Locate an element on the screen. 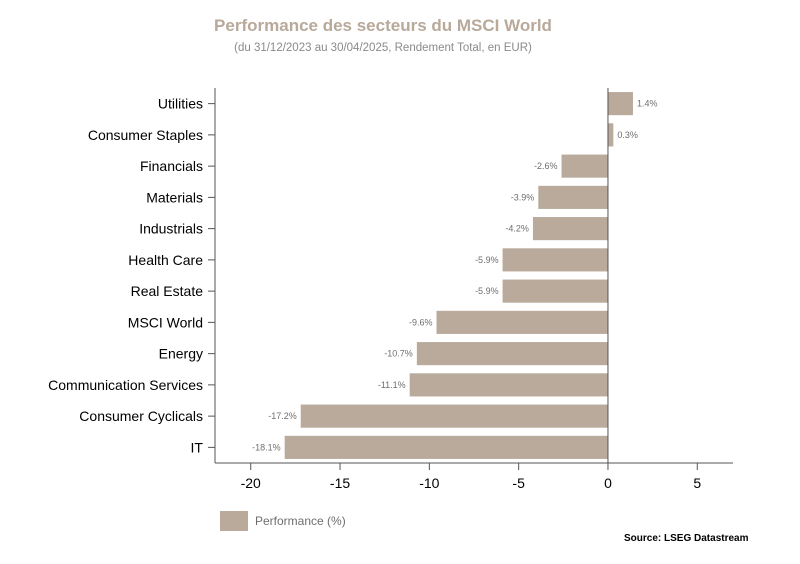  data-label: -17.2% is located at coordinates (282, 416).